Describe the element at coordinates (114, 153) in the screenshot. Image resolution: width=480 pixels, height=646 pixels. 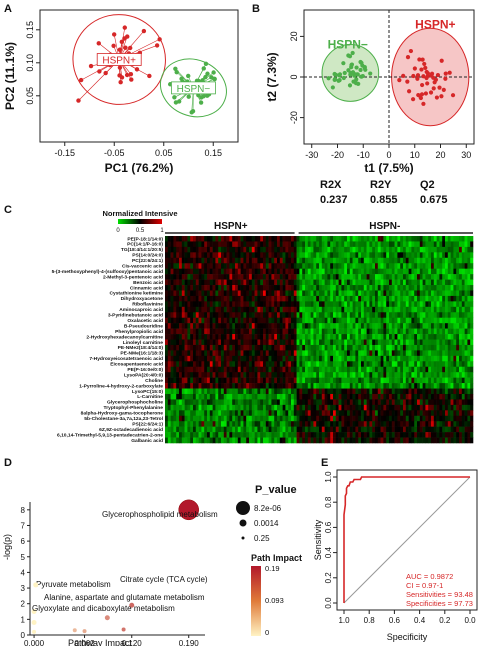
I see `pca-xtick-label: -0.05` at that location.